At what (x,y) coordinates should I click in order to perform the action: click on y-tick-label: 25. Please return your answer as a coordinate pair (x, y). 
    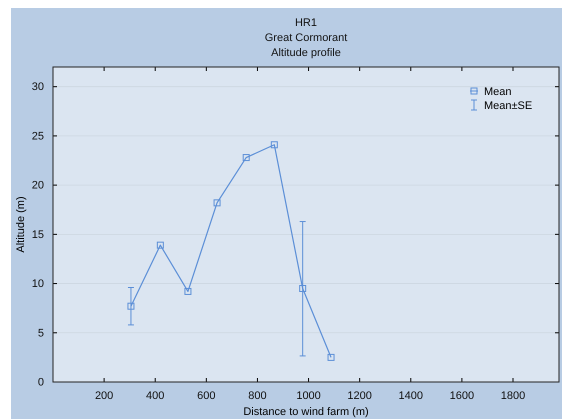
    Looking at the image, I should click on (38, 136).